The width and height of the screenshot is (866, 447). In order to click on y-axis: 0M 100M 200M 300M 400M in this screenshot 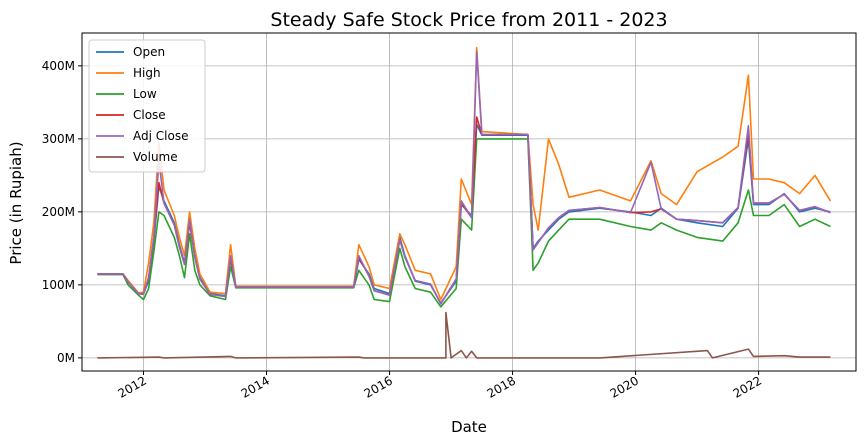, I will do `click(62, 212)`.